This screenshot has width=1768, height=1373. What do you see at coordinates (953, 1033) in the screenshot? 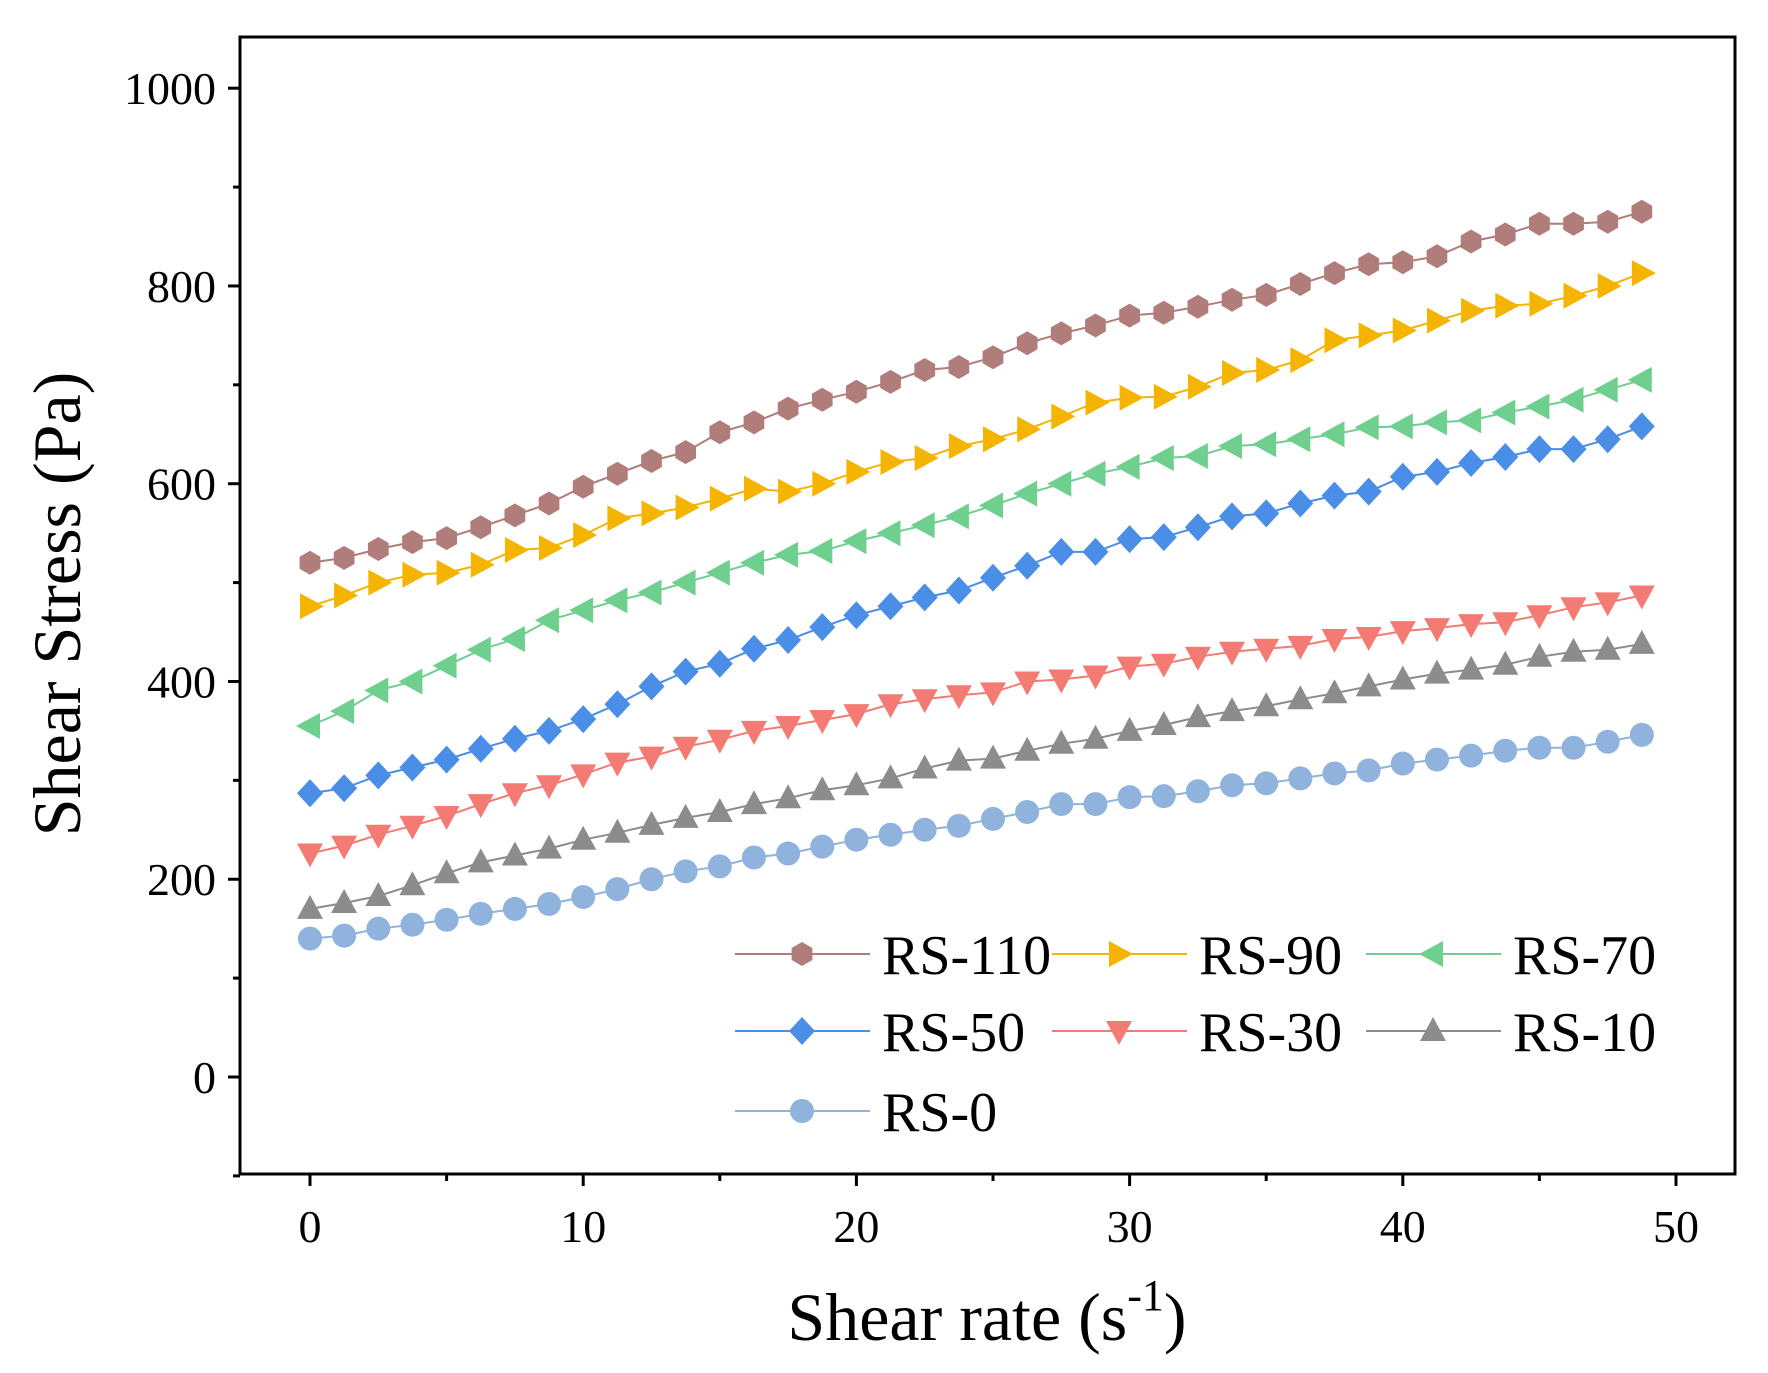
I see `legend-label-rs-50: RS-50` at bounding box center [953, 1033].